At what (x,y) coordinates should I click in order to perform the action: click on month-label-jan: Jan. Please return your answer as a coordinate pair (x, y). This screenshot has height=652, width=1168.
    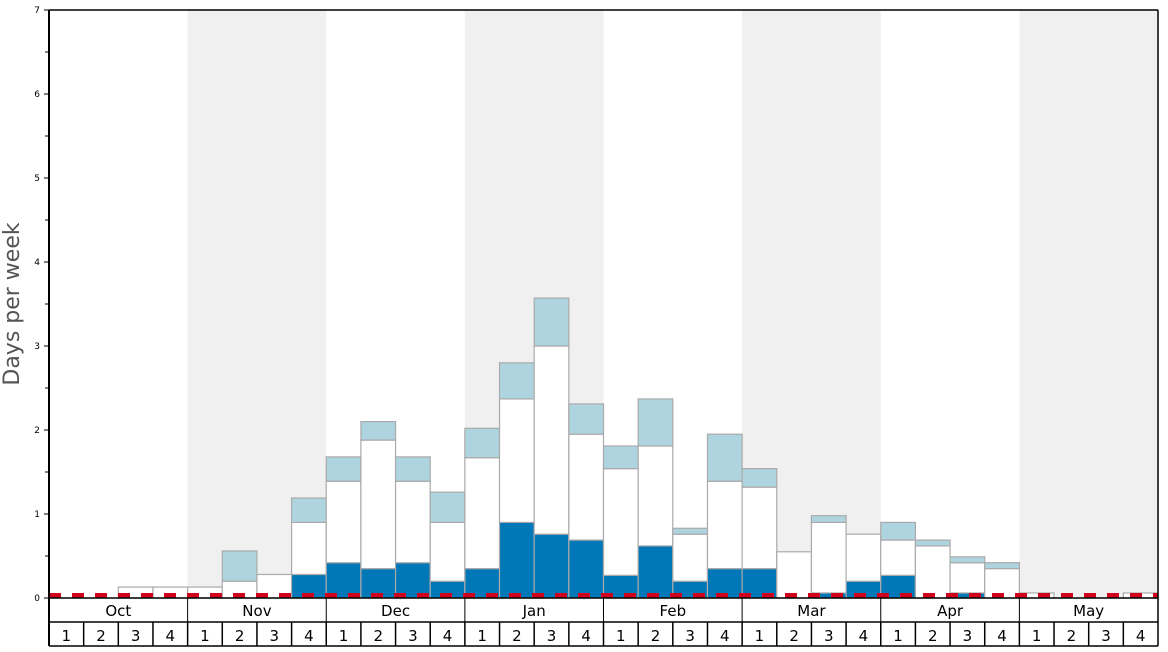
    Looking at the image, I should click on (534, 611).